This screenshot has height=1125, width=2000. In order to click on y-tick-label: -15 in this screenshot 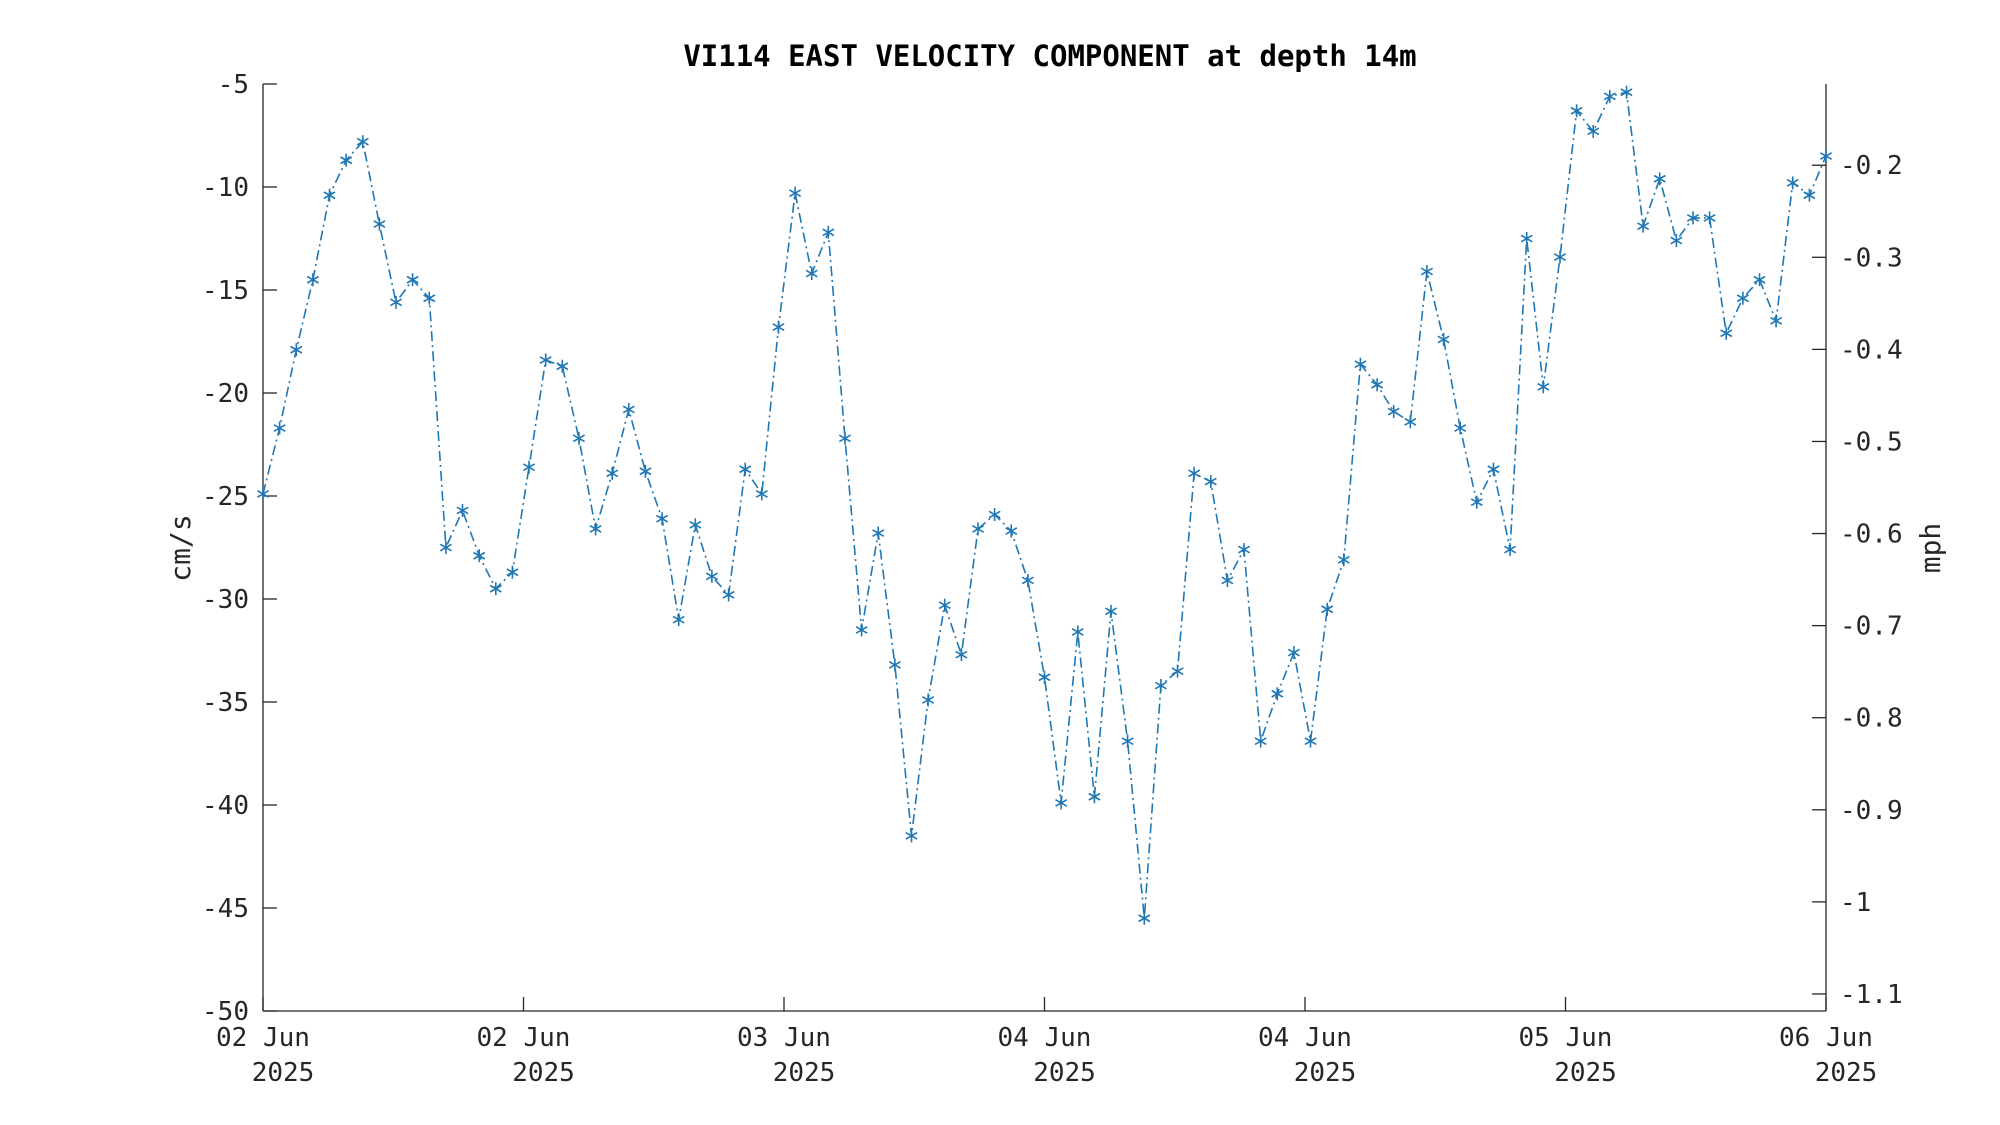, I will do `click(225, 291)`.